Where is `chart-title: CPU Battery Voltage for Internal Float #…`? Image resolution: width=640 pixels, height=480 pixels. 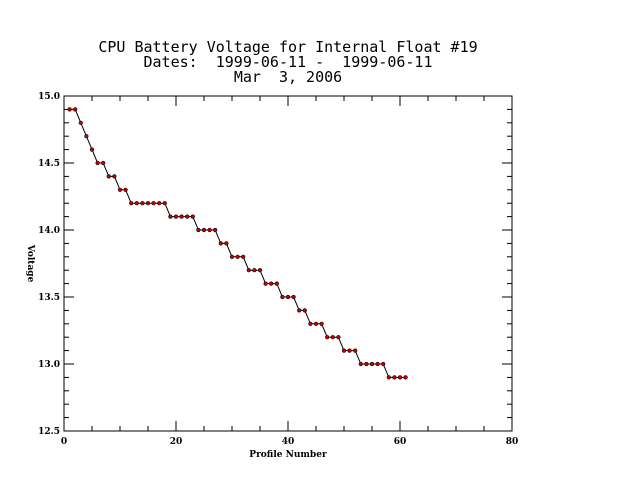 chart-title: CPU Battery Voltage for Internal Float #… is located at coordinates (287, 62).